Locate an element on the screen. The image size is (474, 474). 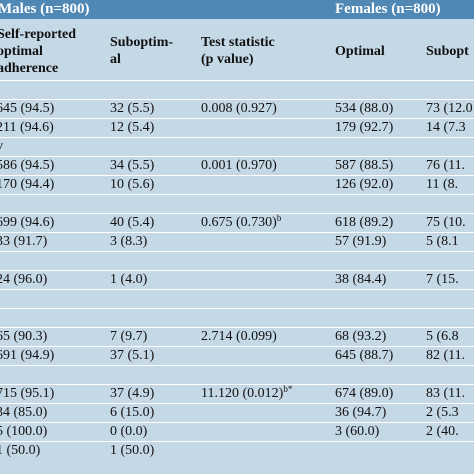
col-header-suboptimal: Suboptim- al is located at coordinates (142, 51).